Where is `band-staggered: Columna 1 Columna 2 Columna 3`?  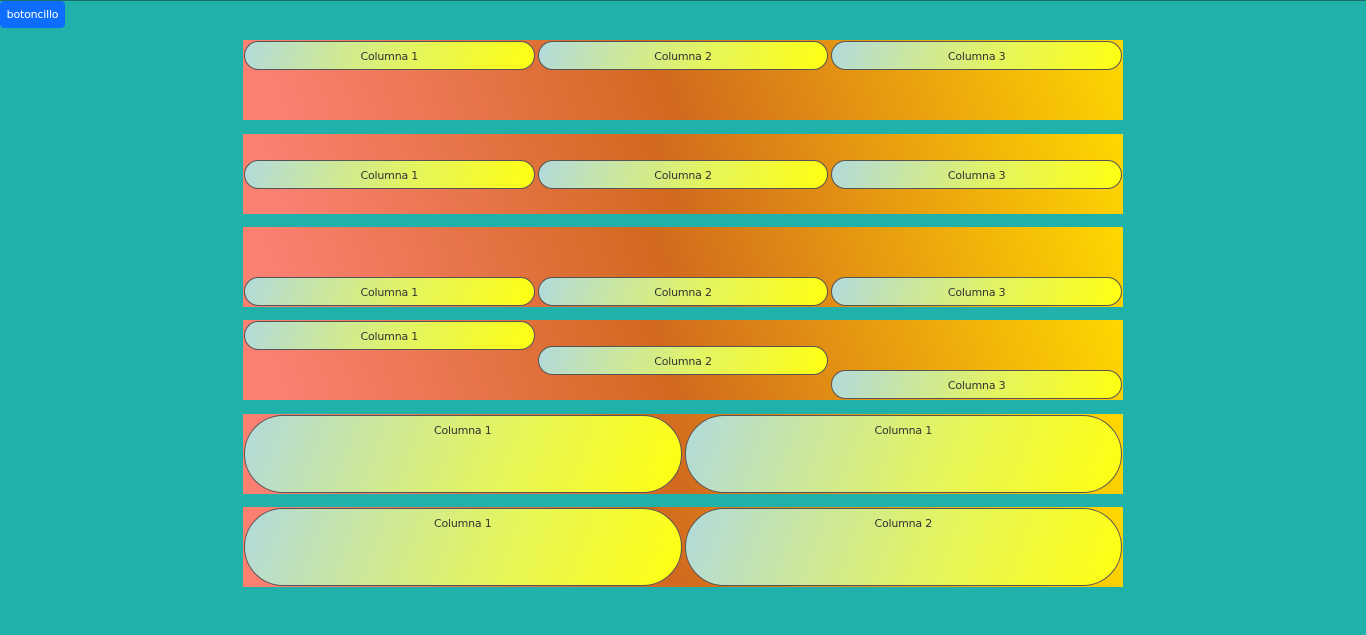
band-staggered: Columna 1 Columna 2 Columna 3 is located at coordinates (683, 360).